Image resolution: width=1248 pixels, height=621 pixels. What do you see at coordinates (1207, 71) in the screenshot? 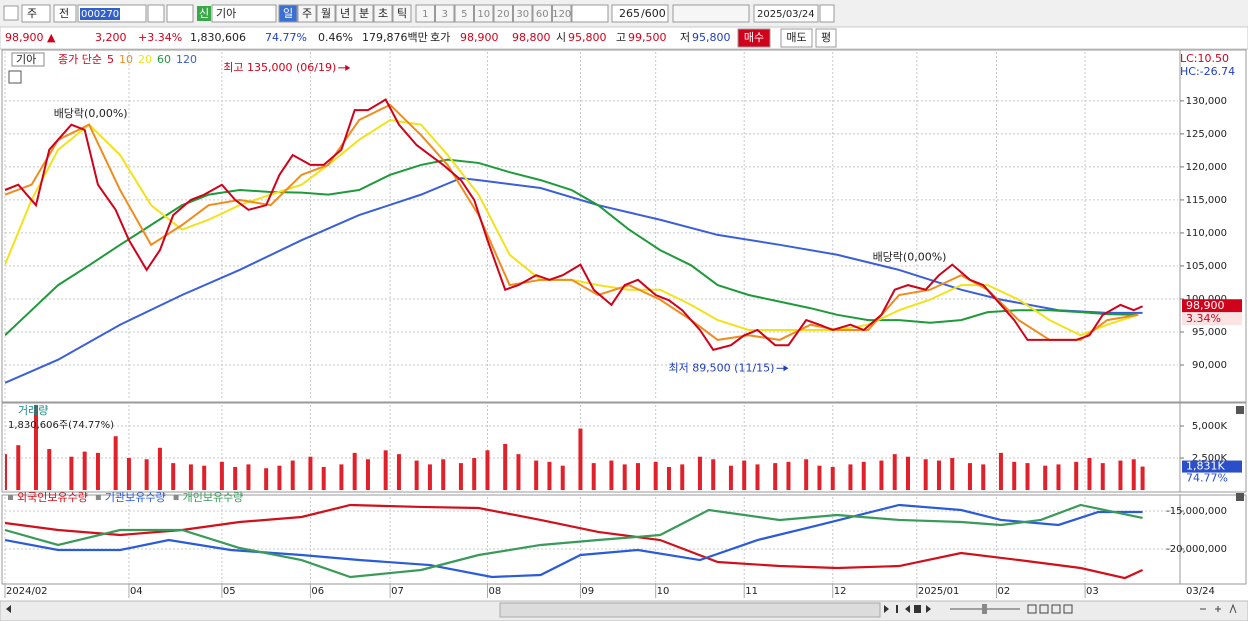
I see `hc-label: HC:-26.74` at bounding box center [1207, 71].